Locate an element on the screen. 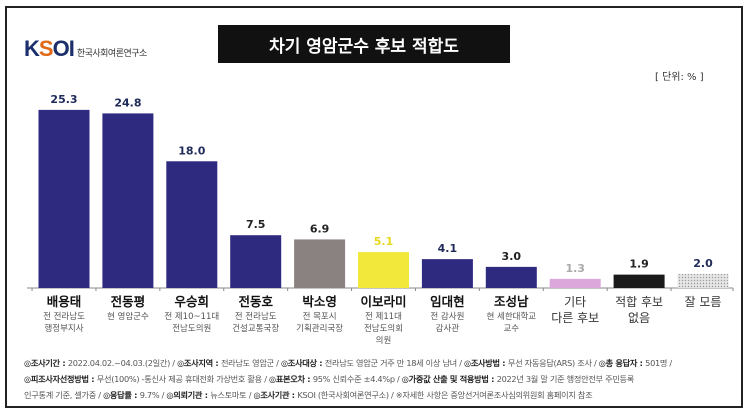  category-sublabel: 전 제11대 is located at coordinates (383, 316).